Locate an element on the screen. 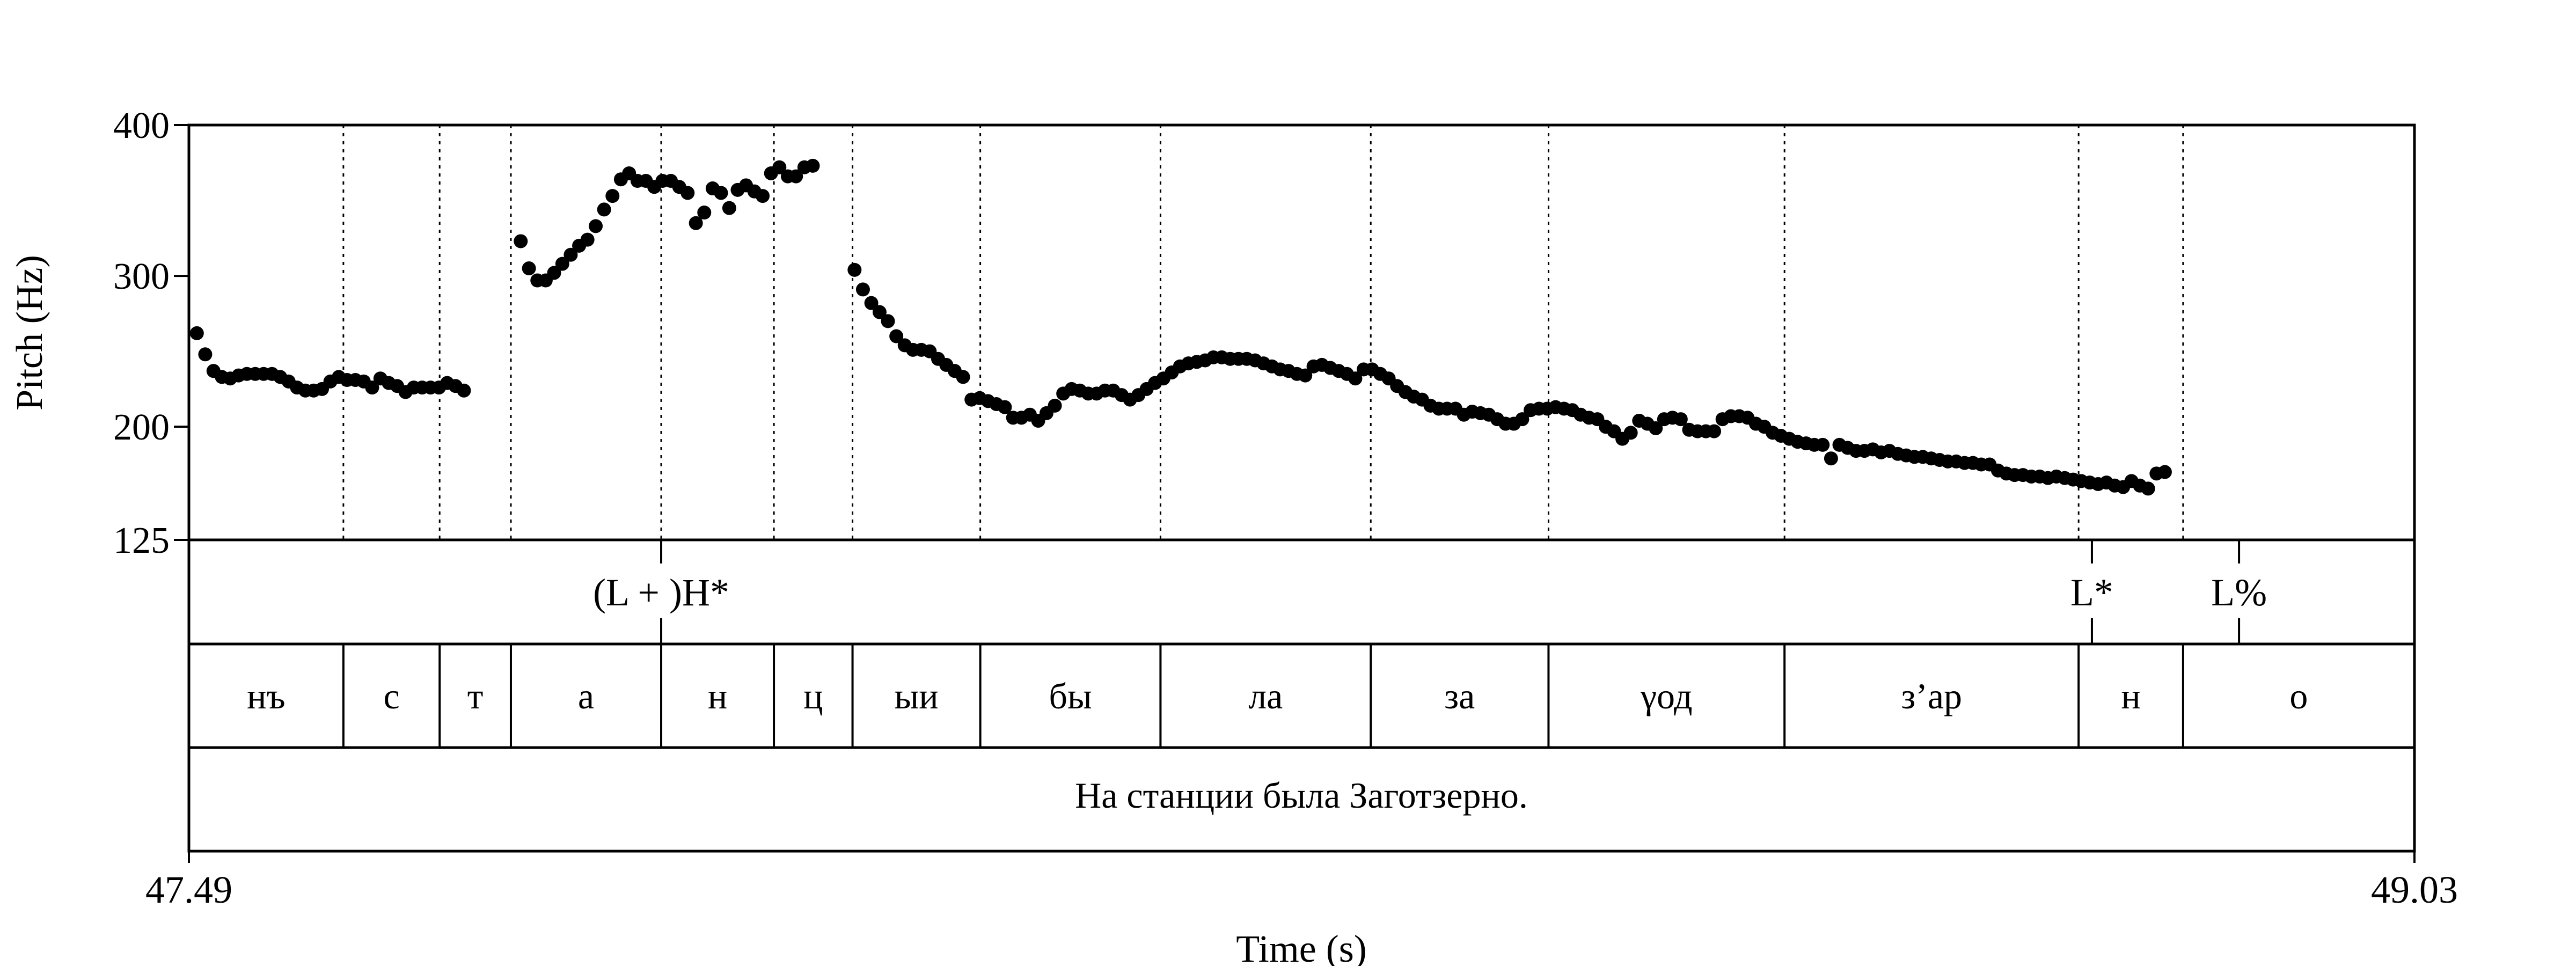 The height and width of the screenshot is (966, 2576). sentence-label: На станции была Заготзерно. is located at coordinates (1301, 795).